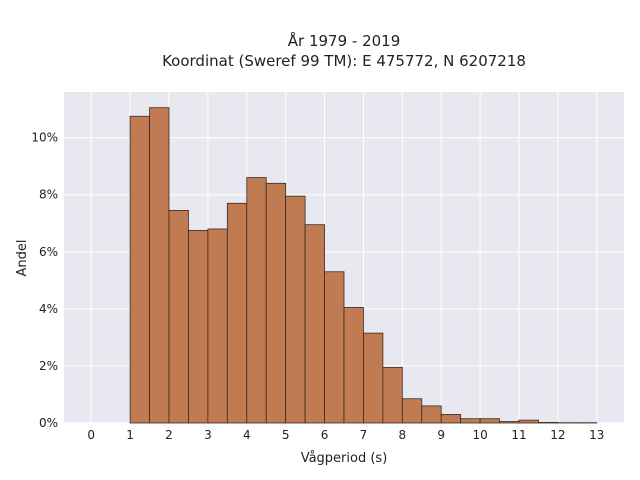 The height and width of the screenshot is (480, 640). What do you see at coordinates (48, 195) in the screenshot?
I see `y-tick-label: 8%` at bounding box center [48, 195].